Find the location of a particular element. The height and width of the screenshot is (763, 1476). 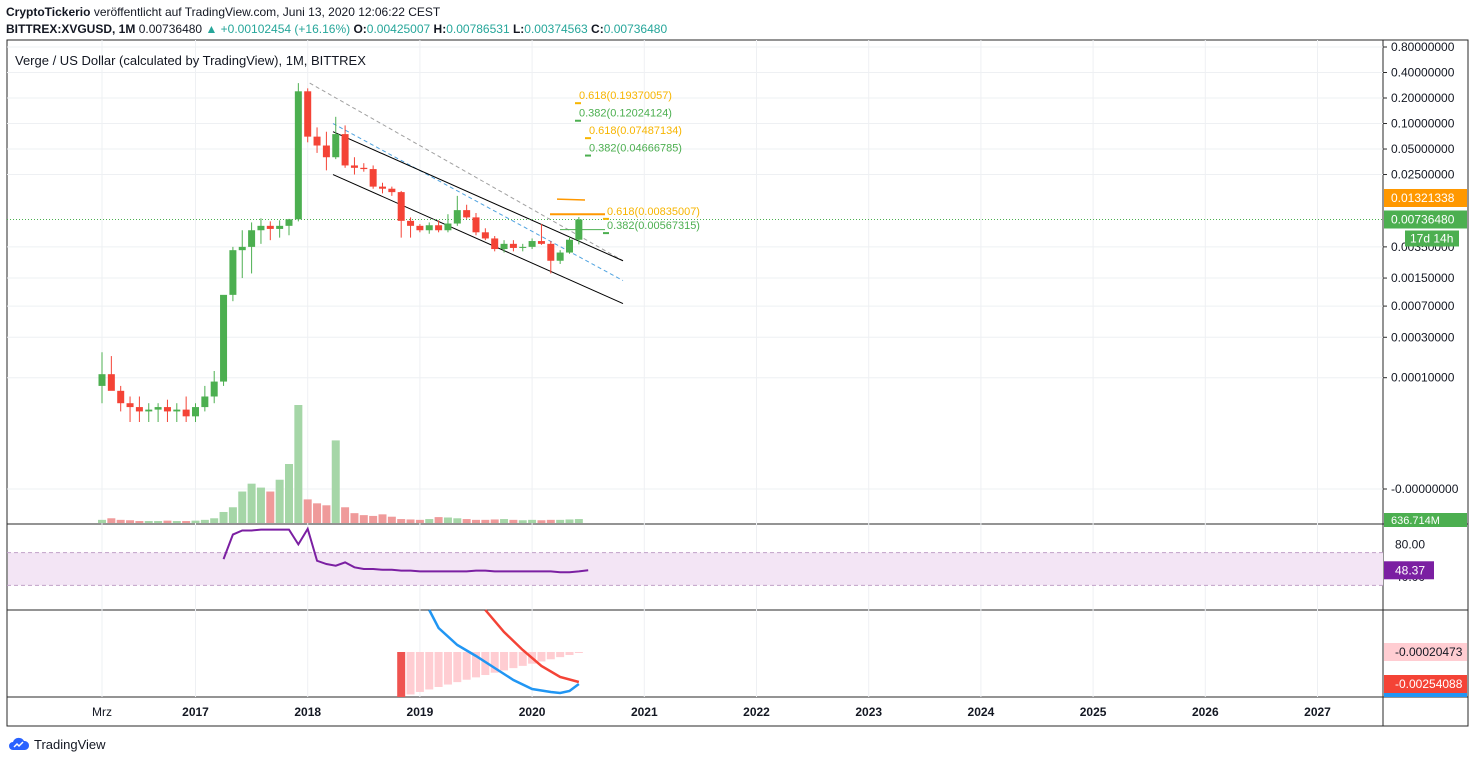

channel-line-upper is located at coordinates (478, 196).